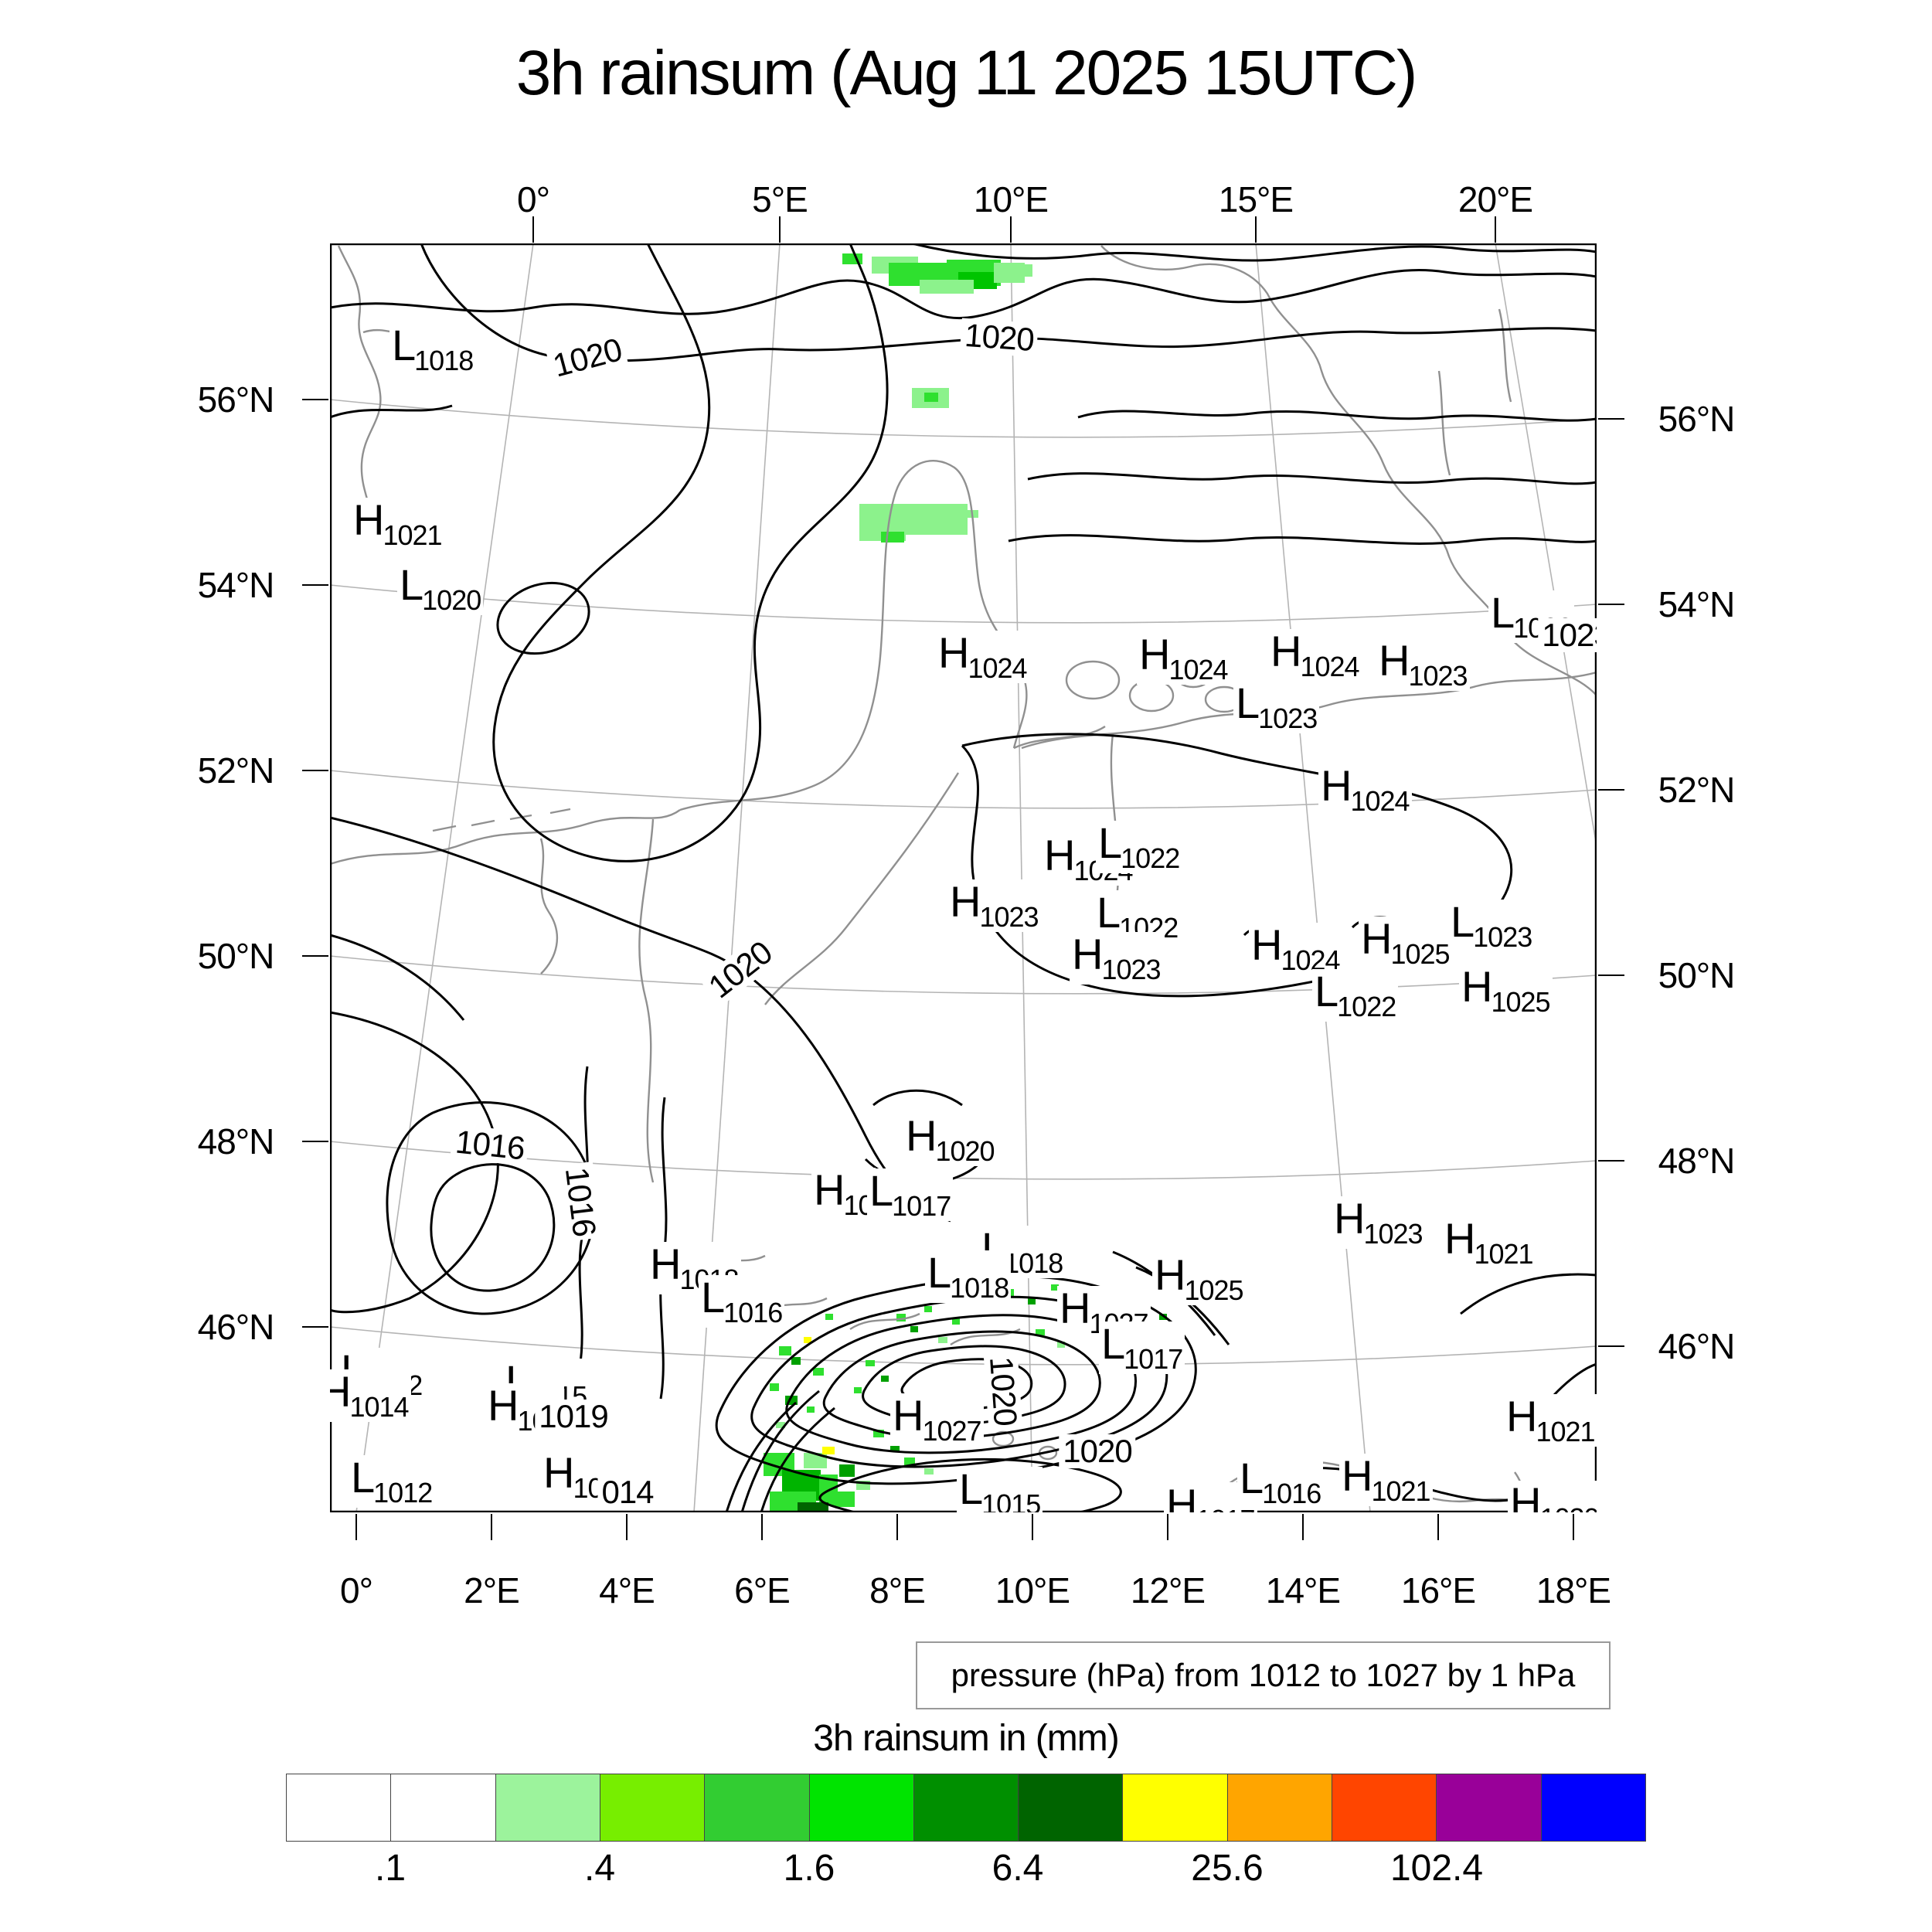 The height and width of the screenshot is (1932, 1932). Describe the element at coordinates (1697, 790) in the screenshot. I see `right-axis-label: 52°N` at that location.